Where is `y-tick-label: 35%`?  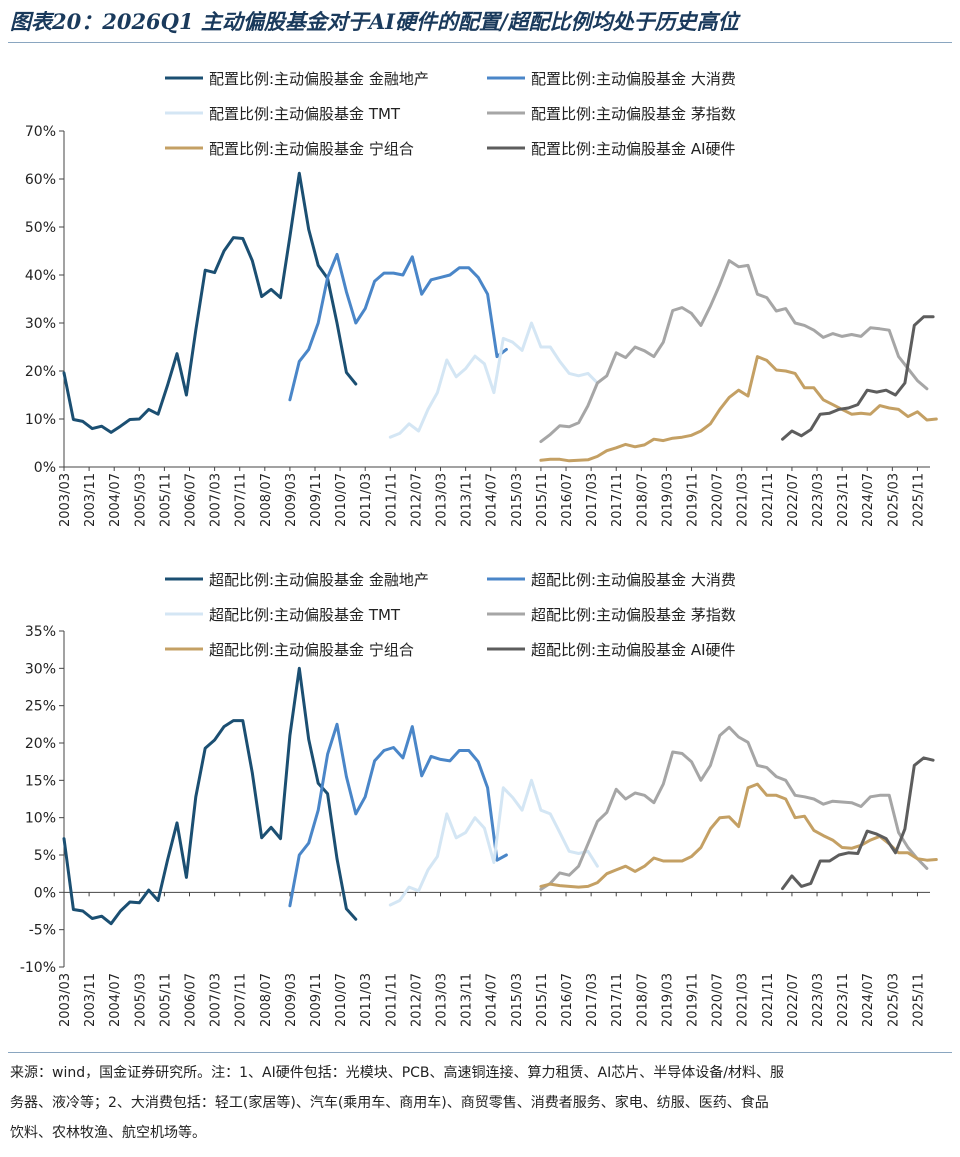
y-tick-label: 35% is located at coordinates (40, 632).